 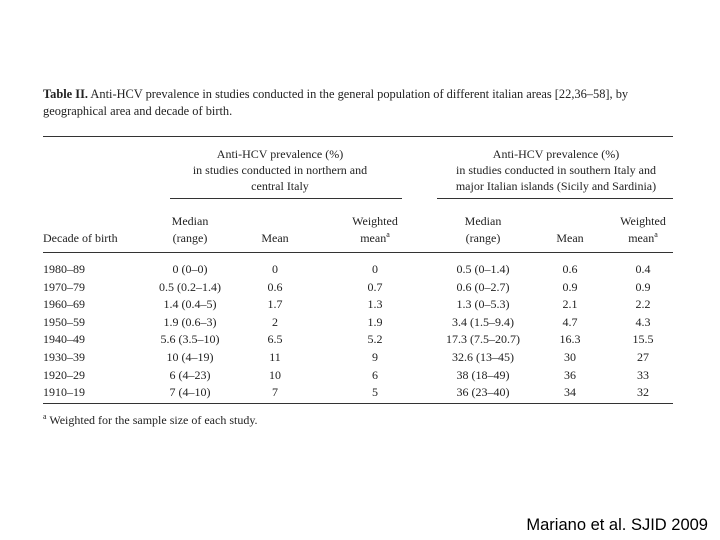 What do you see at coordinates (190, 339) in the screenshot?
I see `cell-median-north: 5.6 (3.5–10)` at bounding box center [190, 339].